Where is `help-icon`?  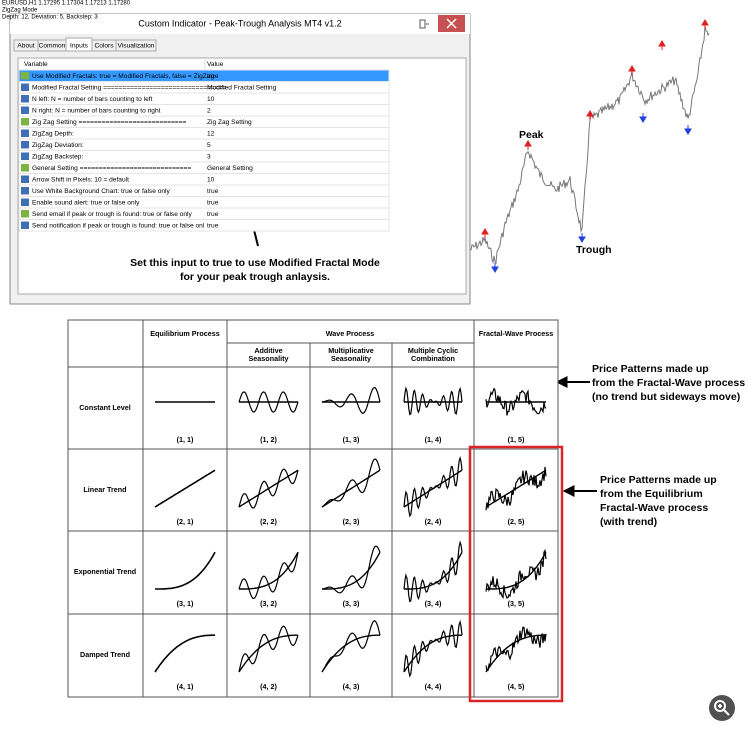
help-icon is located at coordinates (424, 24).